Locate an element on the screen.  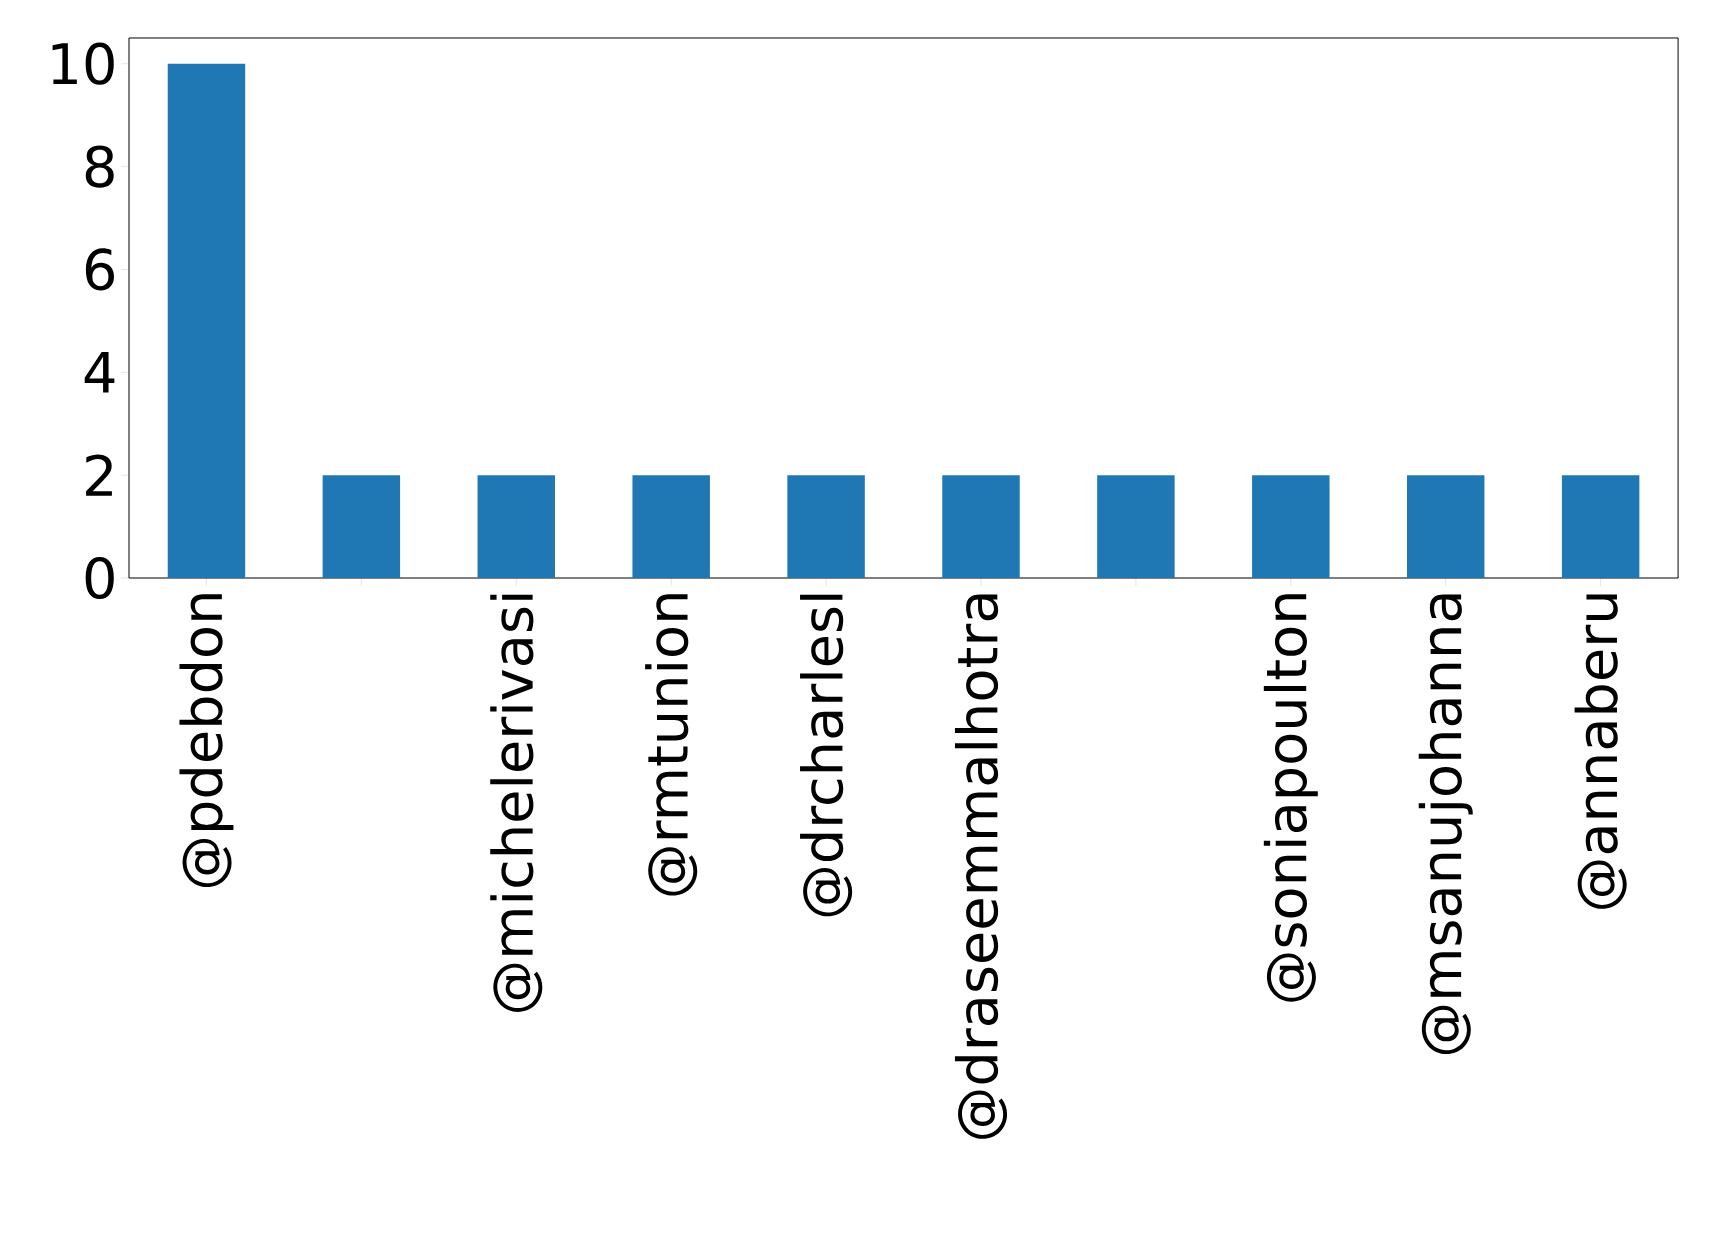
x-tick-label: @soniapoulton is located at coordinates (1290, 798).